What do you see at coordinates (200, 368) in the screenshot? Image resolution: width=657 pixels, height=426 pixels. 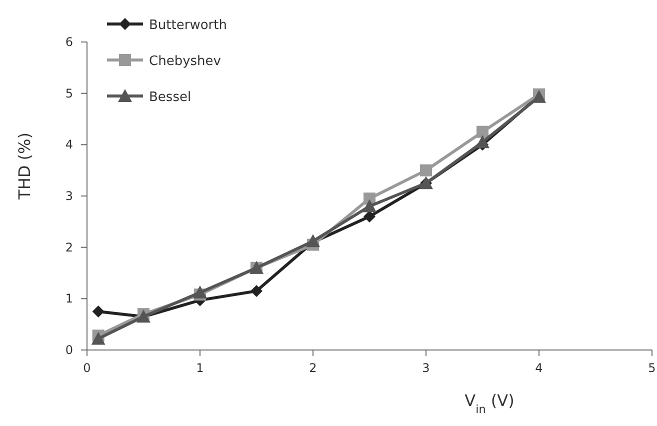 I see `x-tick-label: 1` at bounding box center [200, 368].